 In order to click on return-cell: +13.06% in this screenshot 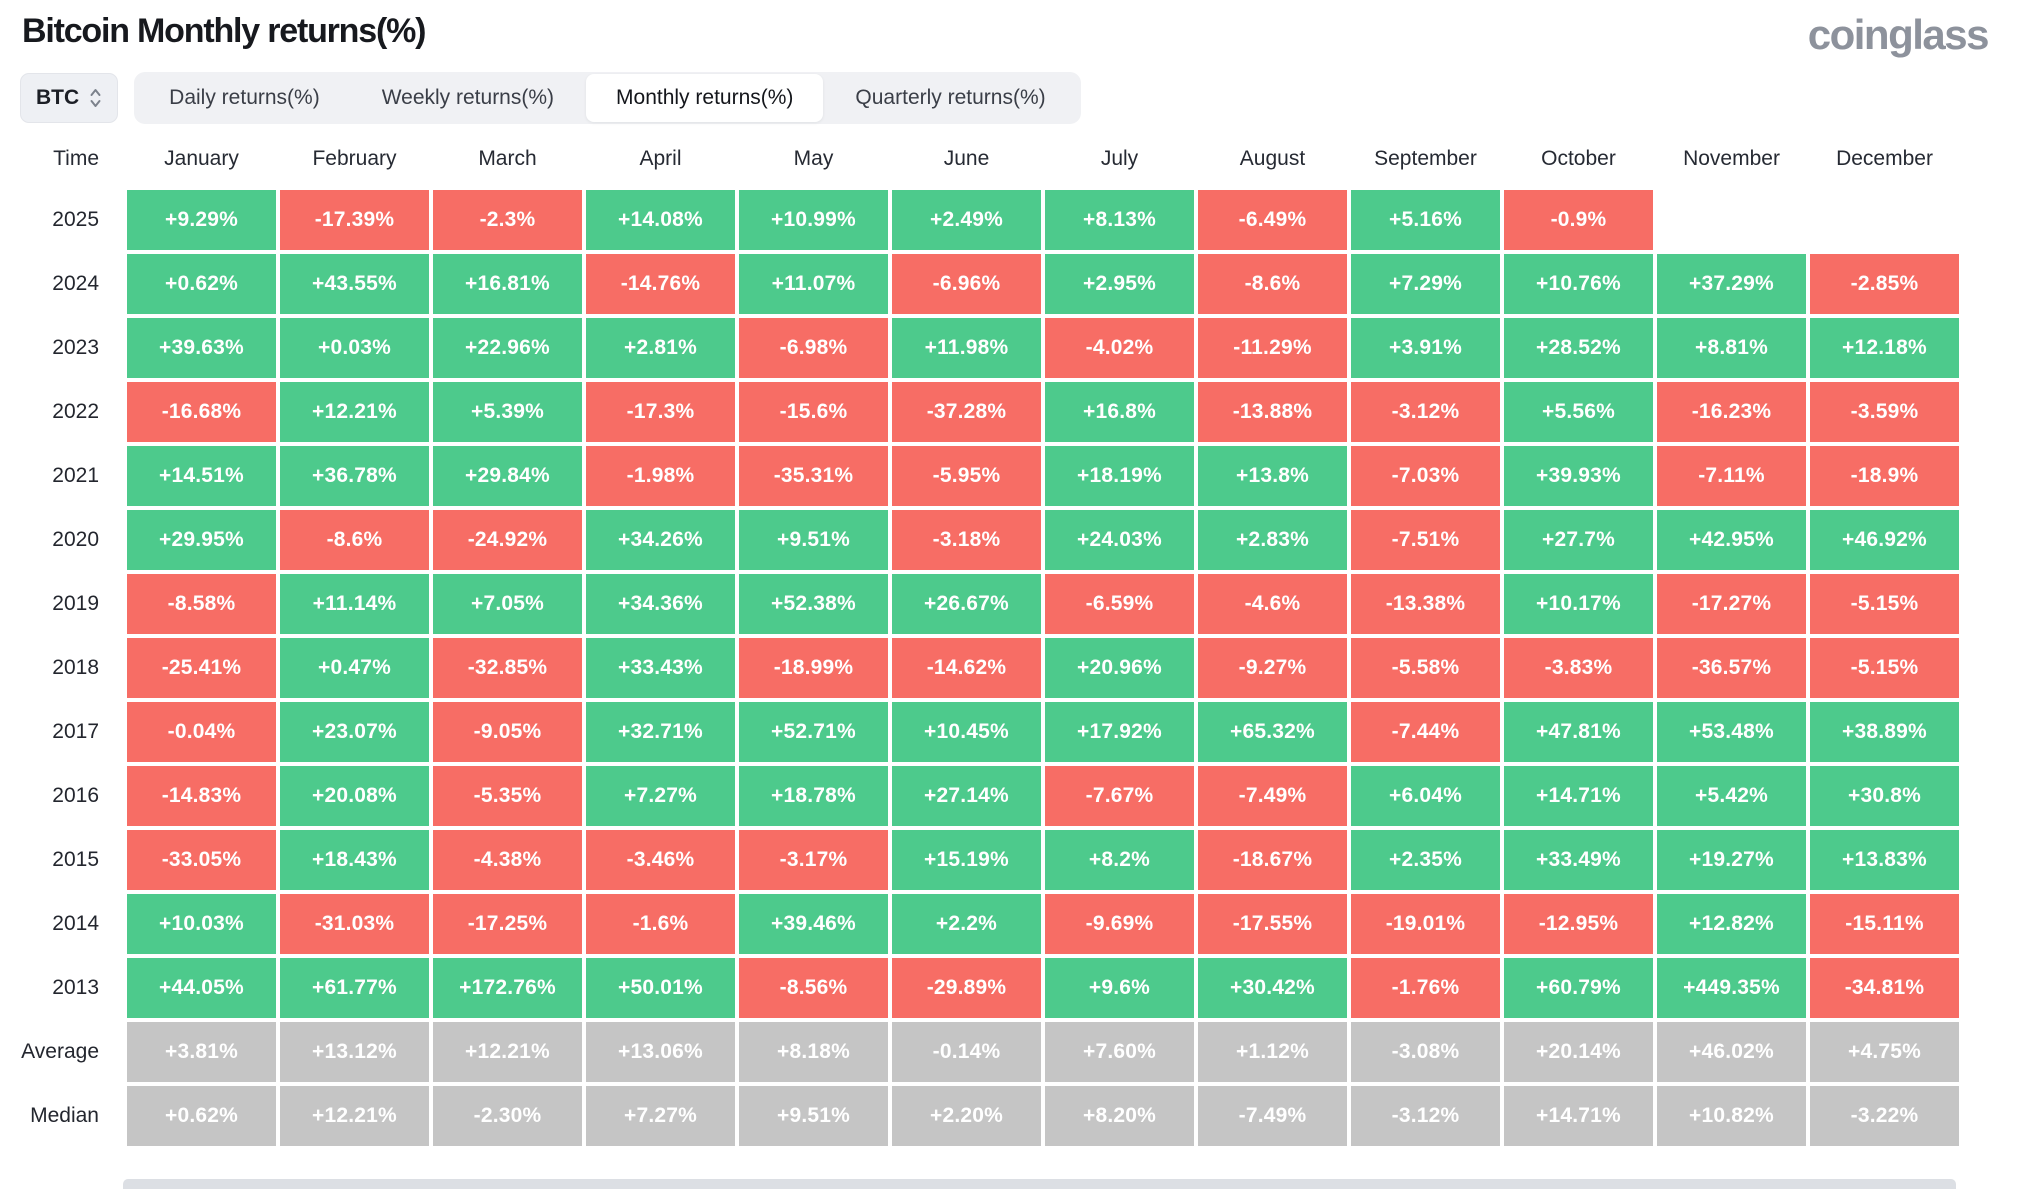, I will do `click(660, 1052)`.